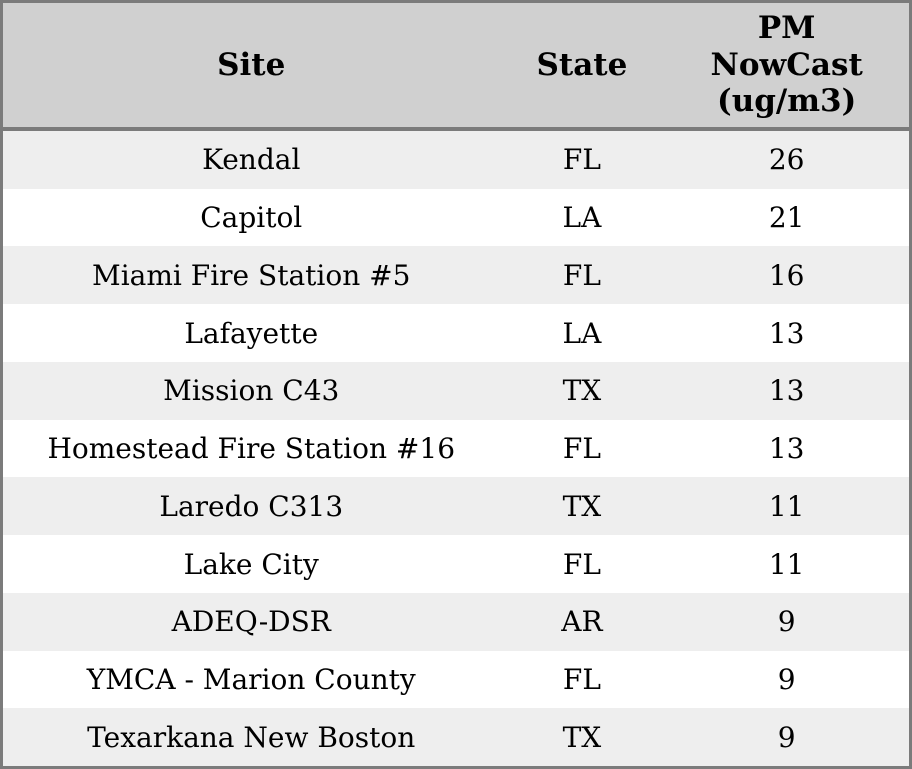 The width and height of the screenshot is (912, 769). I want to click on table-row: ADEQ-DSR AR 9, so click(456, 621).